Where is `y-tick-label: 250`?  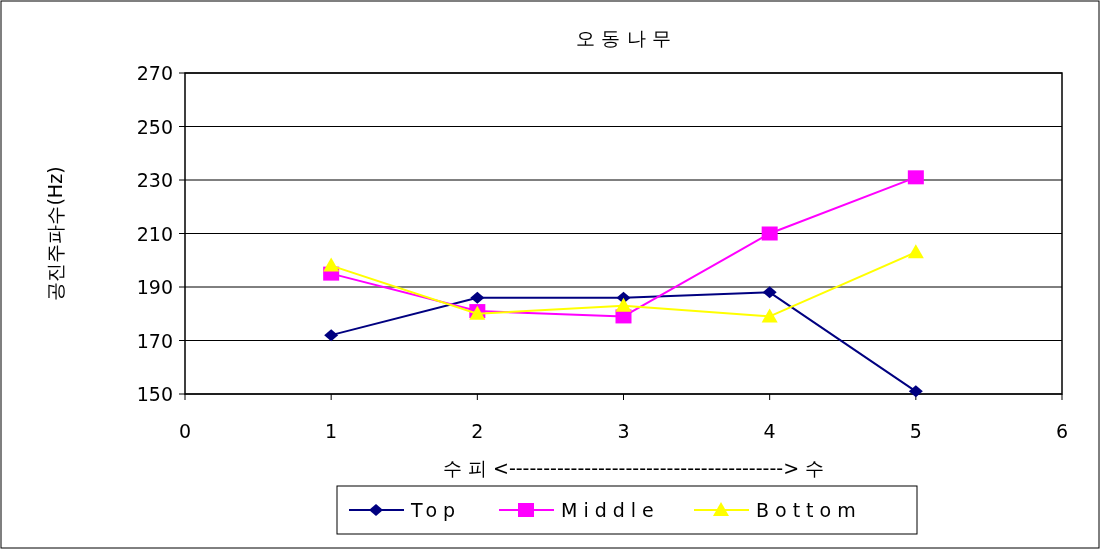 y-tick-label: 250 is located at coordinates (154, 126).